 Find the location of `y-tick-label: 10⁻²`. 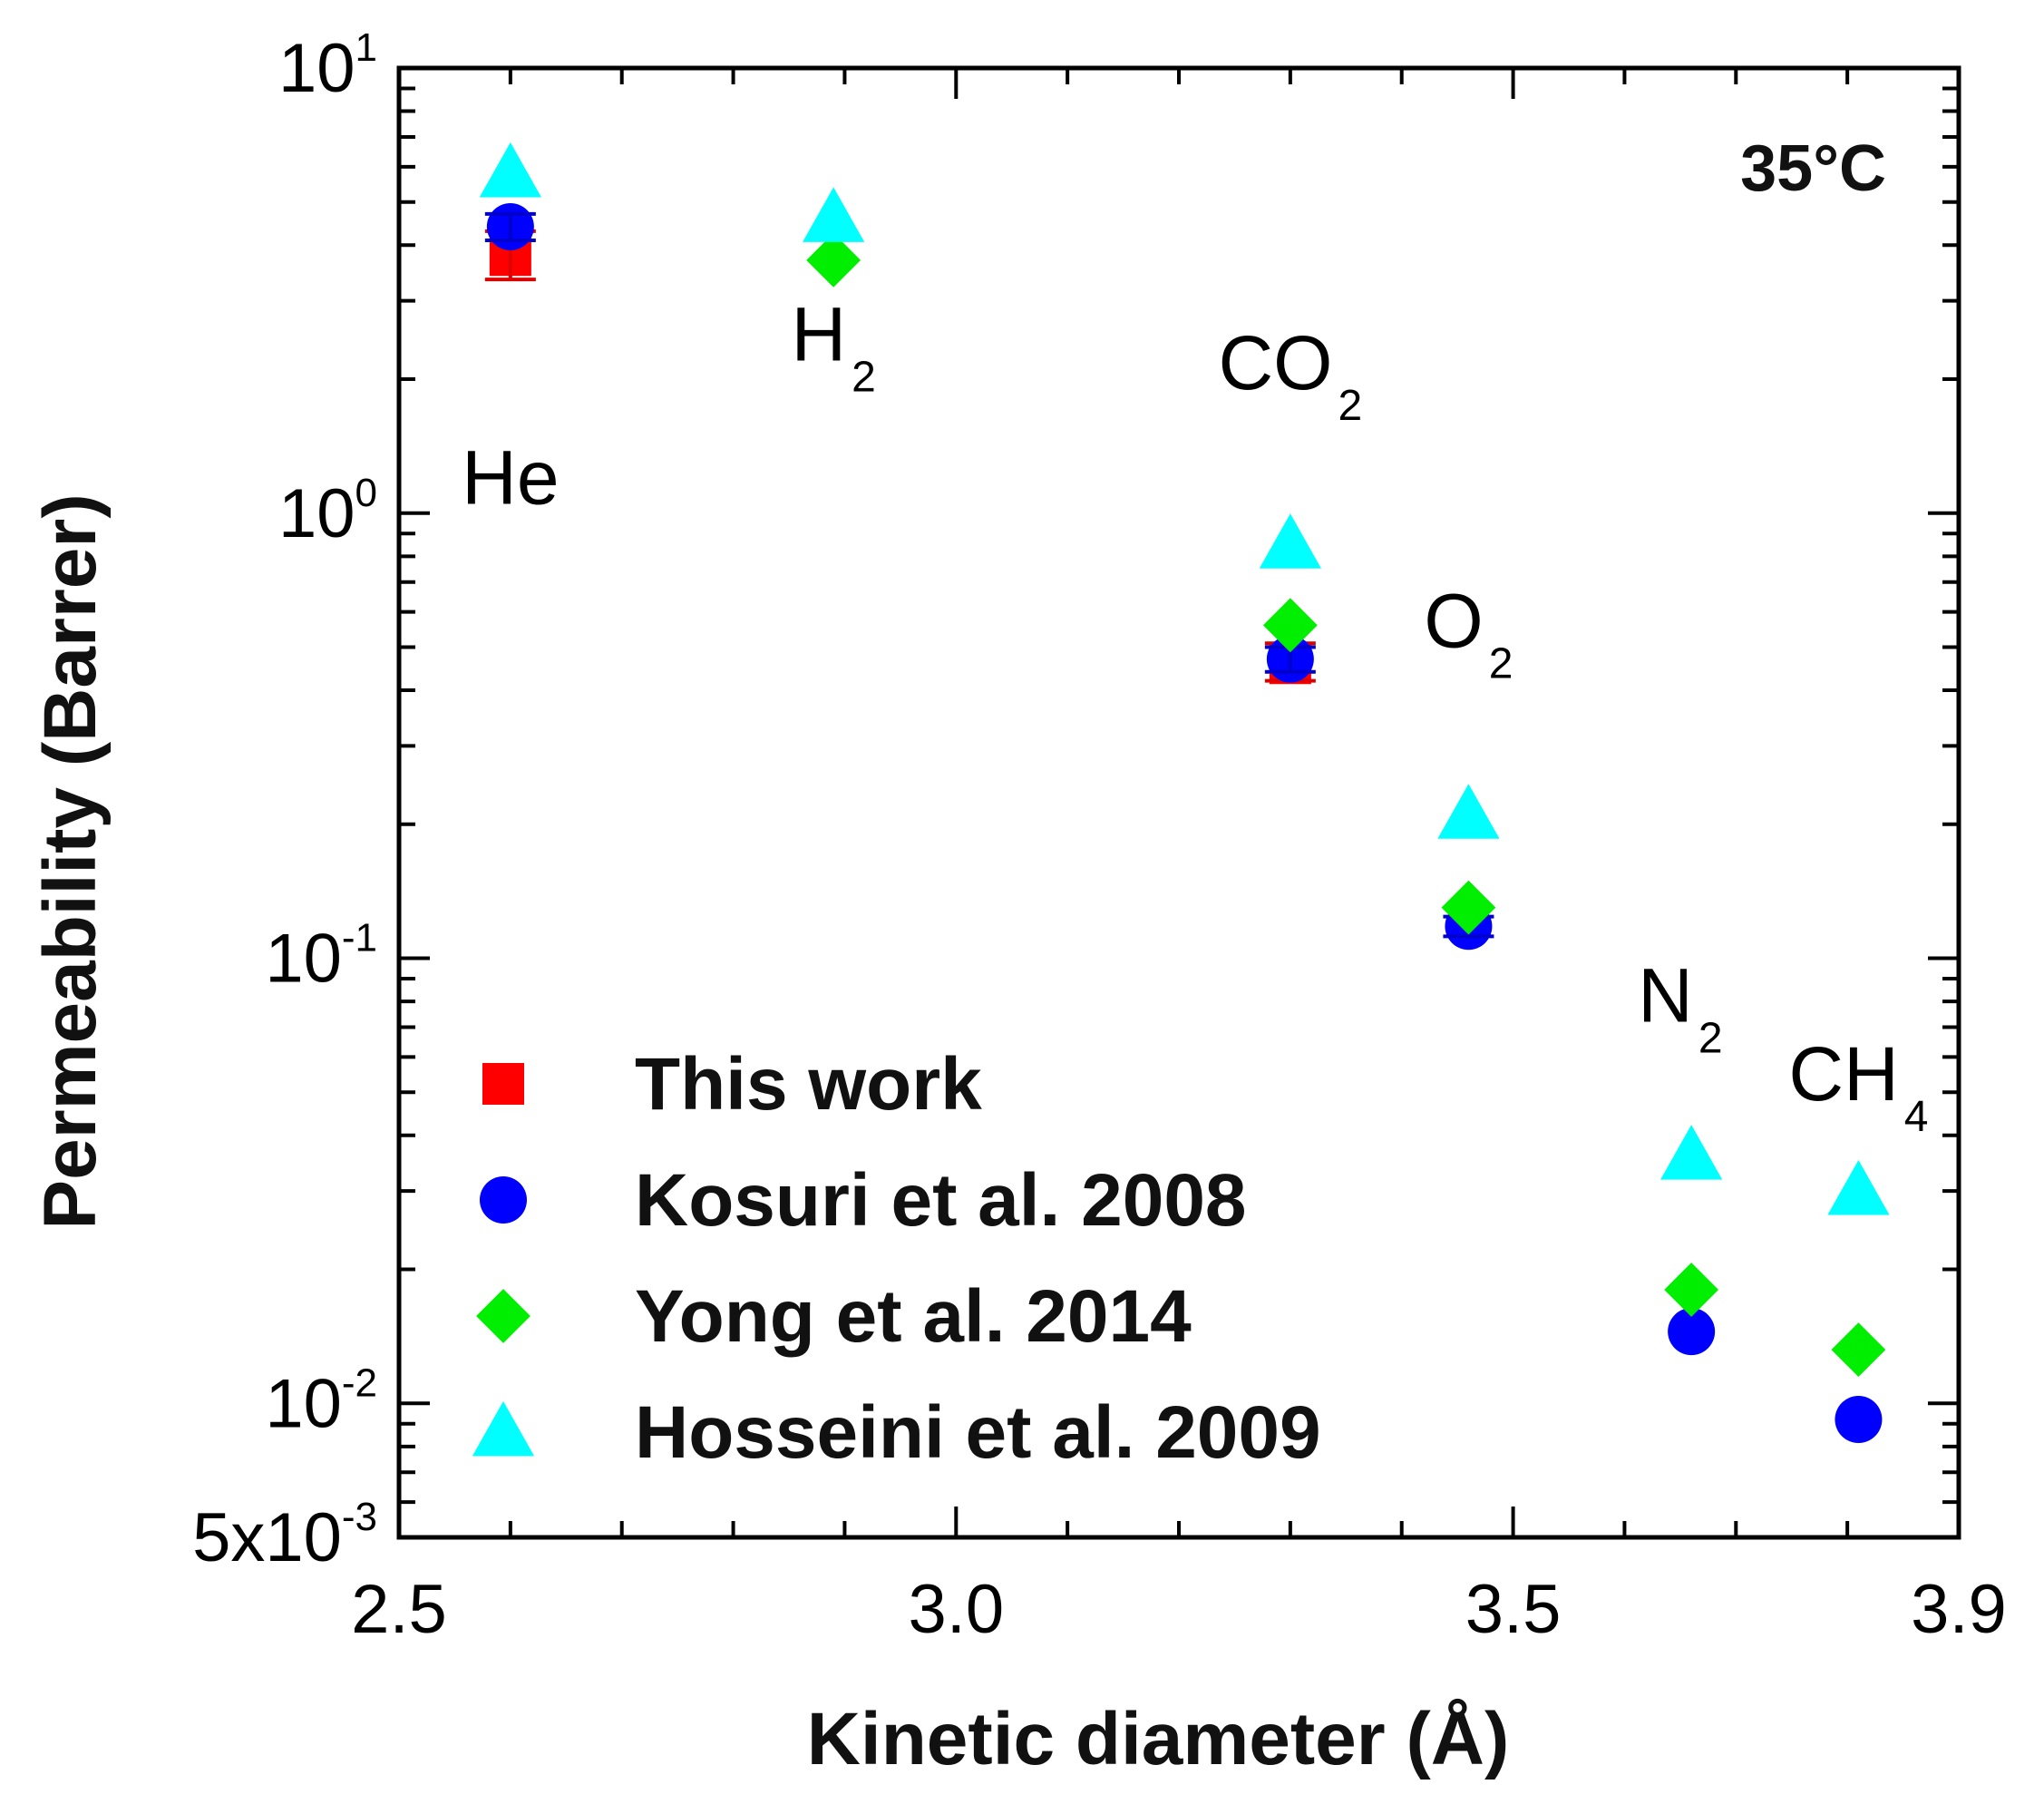

y-tick-label: 10⁻² is located at coordinates (321, 1401).